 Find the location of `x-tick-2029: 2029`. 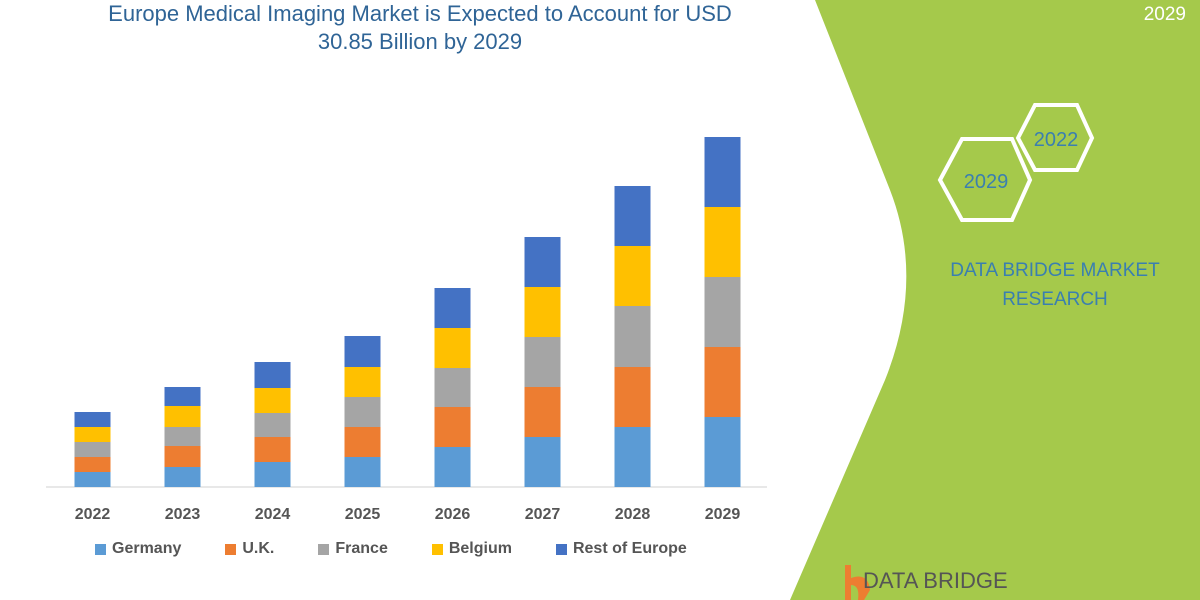

x-tick-2029: 2029 is located at coordinates (723, 514).